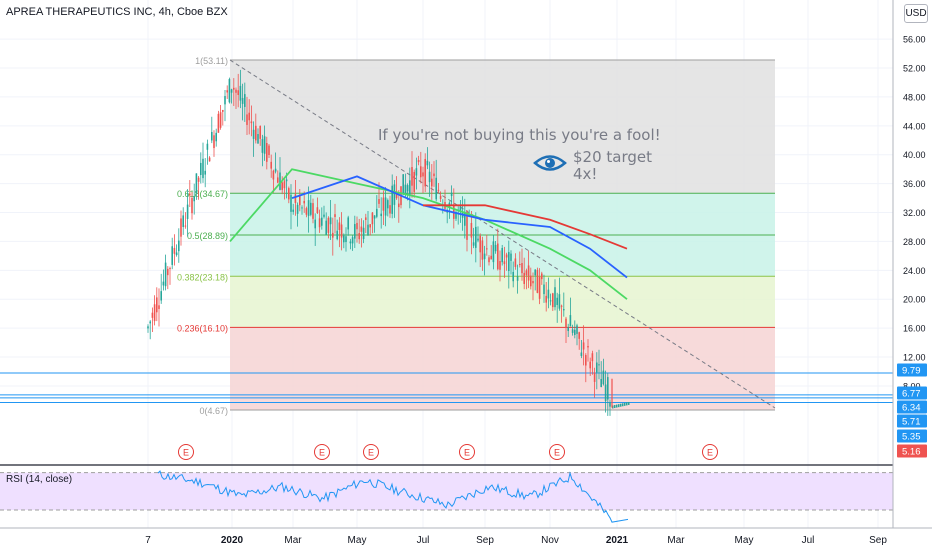  I want to click on price-axis-tick: 56.00, so click(914, 40).